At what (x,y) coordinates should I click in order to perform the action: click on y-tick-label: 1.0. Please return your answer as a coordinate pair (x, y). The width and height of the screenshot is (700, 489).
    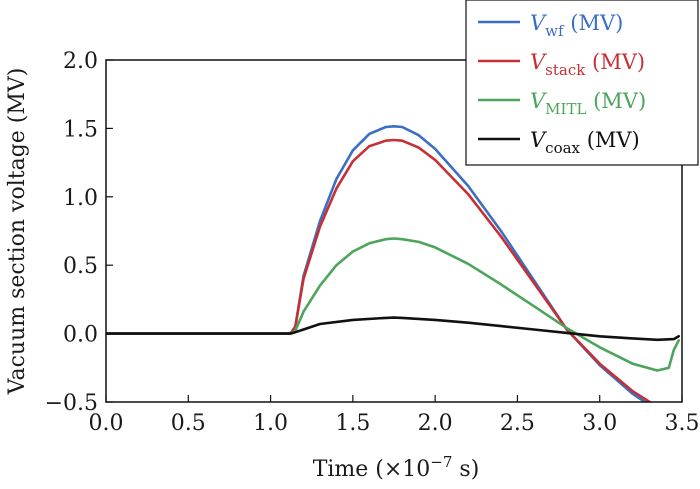
    Looking at the image, I should click on (80, 198).